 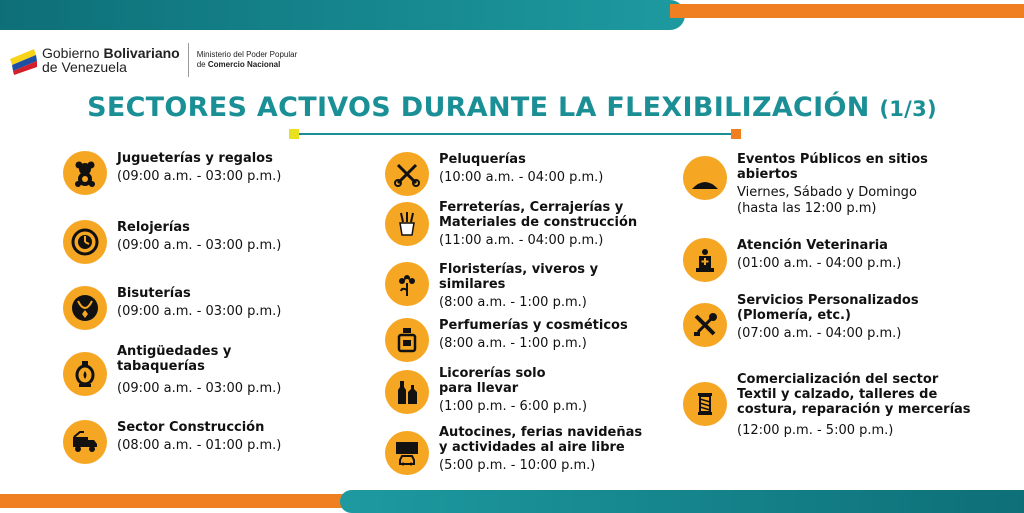 What do you see at coordinates (492, 381) in the screenshot?
I see `sector-name: Licorerías solo para llevar` at bounding box center [492, 381].